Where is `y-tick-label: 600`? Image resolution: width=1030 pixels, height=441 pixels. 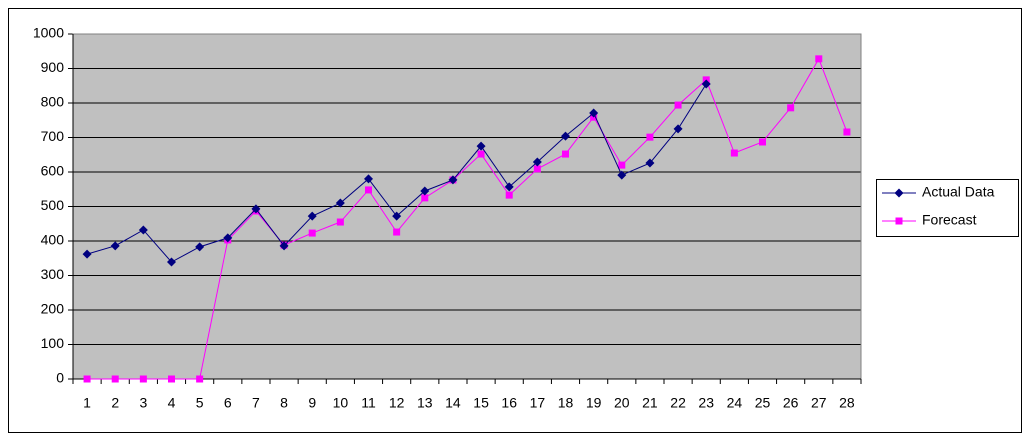 y-tick-label: 600 is located at coordinates (53, 171).